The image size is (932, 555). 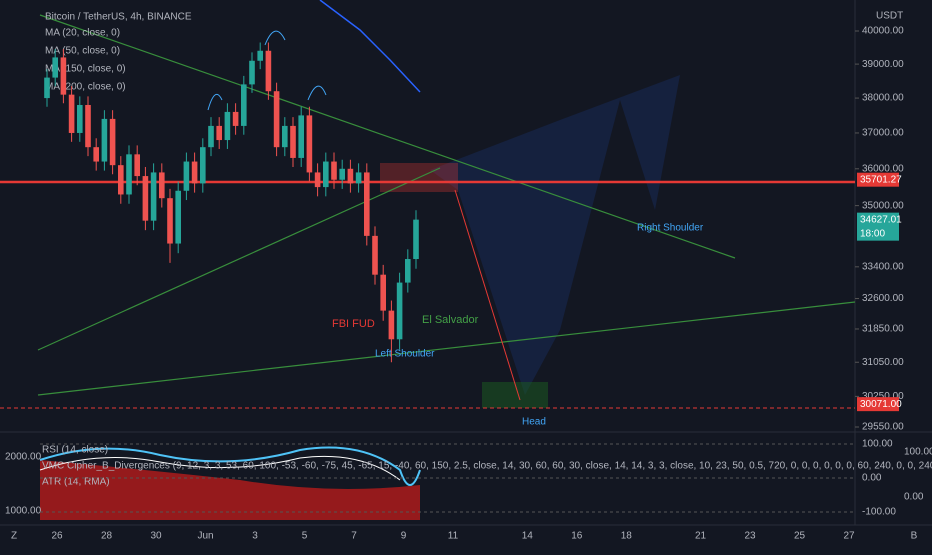 What do you see at coordinates (528, 536) in the screenshot?
I see `time-label: 14` at bounding box center [528, 536].